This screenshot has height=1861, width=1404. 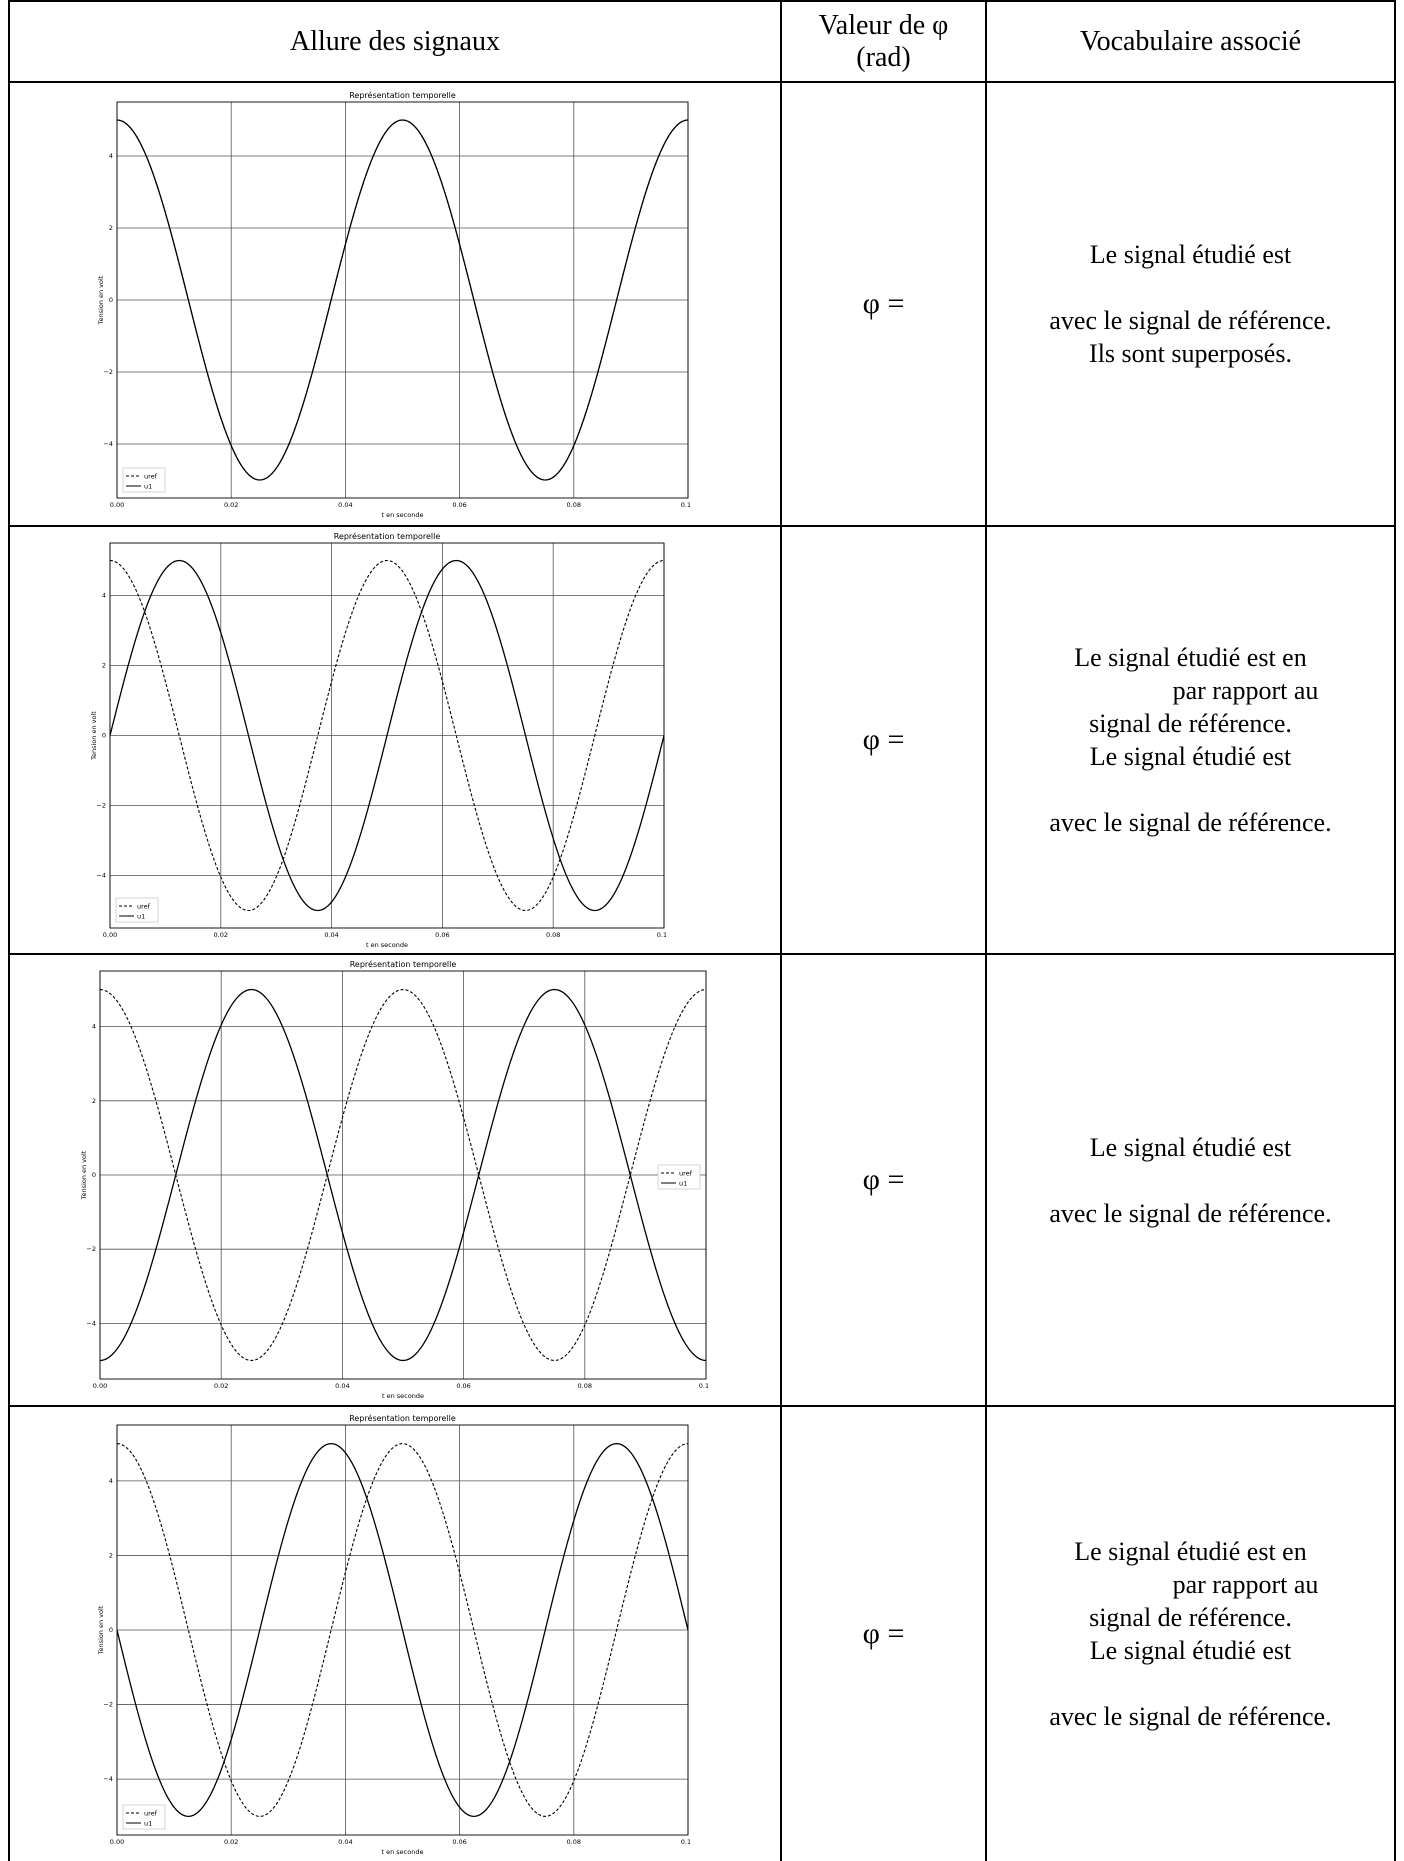 I want to click on header-vocabulary-label: Vocabulaire associé, so click(x=1190, y=41).